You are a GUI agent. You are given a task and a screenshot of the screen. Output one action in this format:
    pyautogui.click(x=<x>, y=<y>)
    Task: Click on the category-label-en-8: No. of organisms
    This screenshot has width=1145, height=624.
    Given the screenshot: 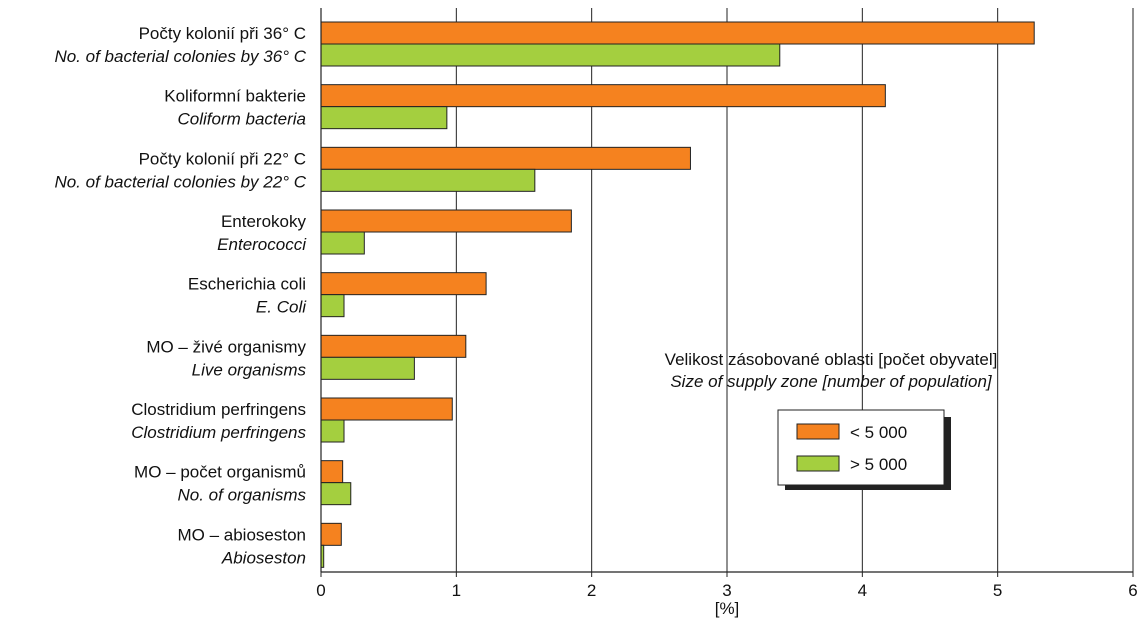 What is the action you would take?
    pyautogui.click(x=242, y=495)
    